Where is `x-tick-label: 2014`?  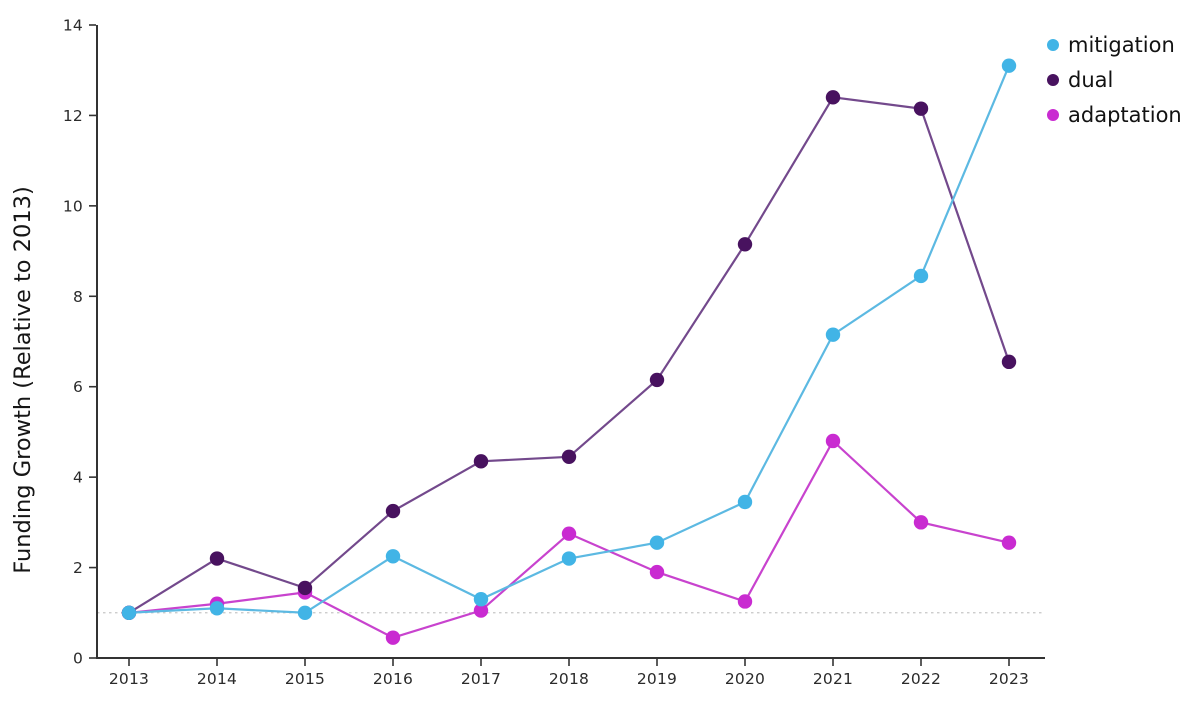
x-tick-label: 2014 is located at coordinates (217, 679).